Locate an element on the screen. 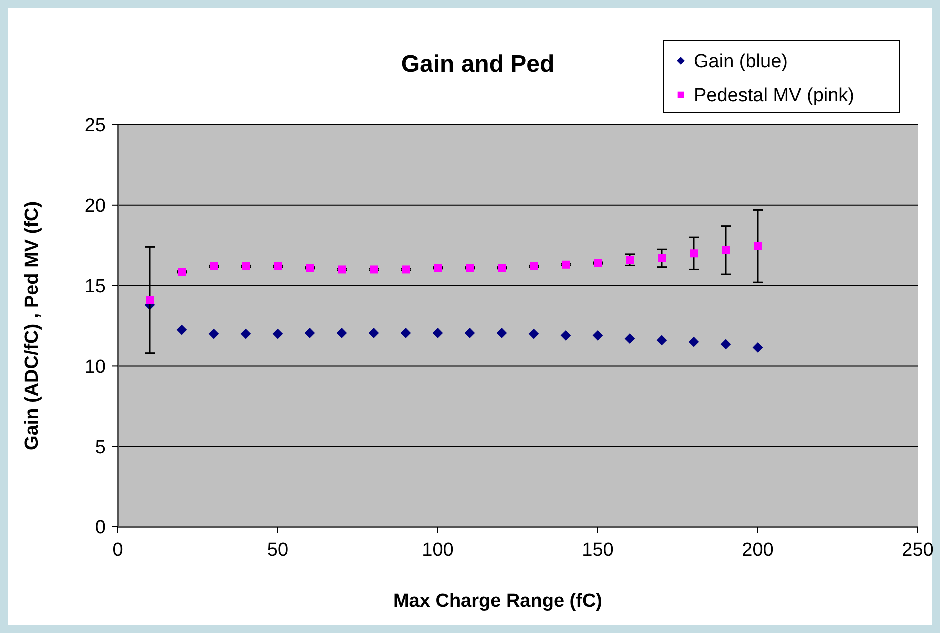 This screenshot has width=940, height=633. y-tick-label: 15 is located at coordinates (95, 287).